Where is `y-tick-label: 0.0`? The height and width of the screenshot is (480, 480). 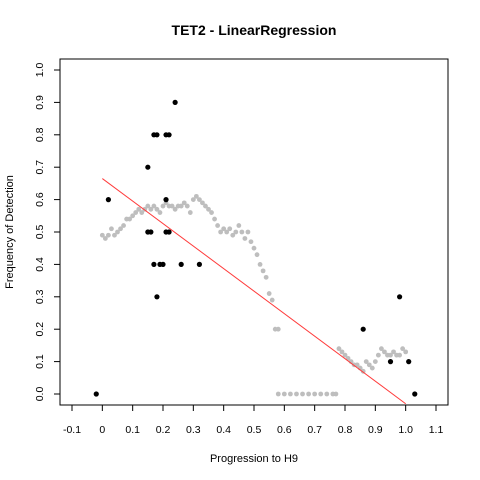 y-tick-label: 0.0 is located at coordinates (40, 394).